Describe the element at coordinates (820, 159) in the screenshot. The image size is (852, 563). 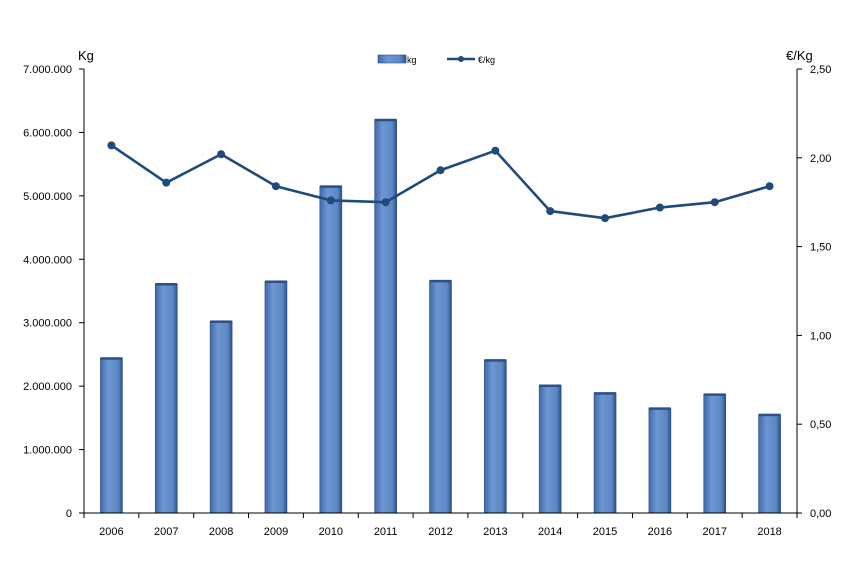
I see `y2-tick-label: 2,00` at that location.